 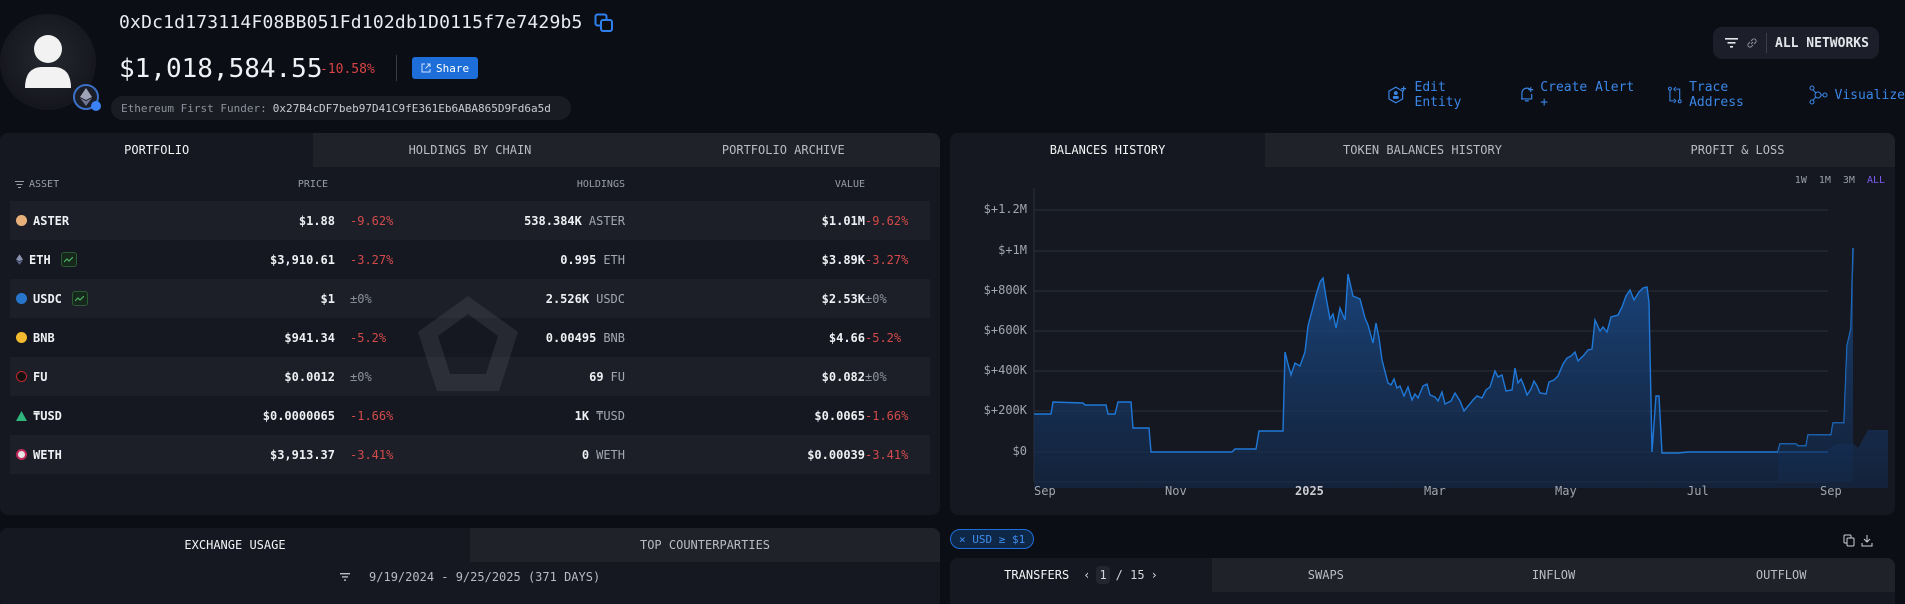 I want to click on value-cell: $0.0065, so click(x=839, y=415).